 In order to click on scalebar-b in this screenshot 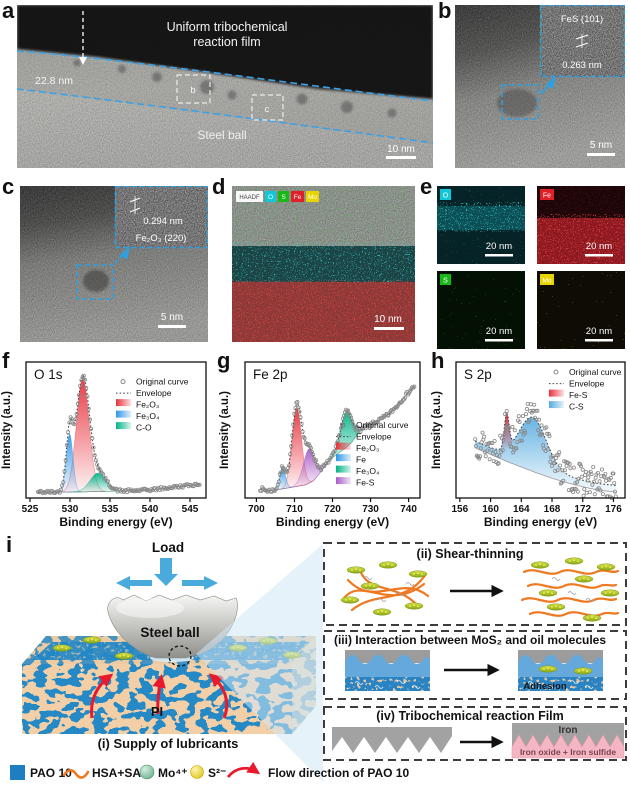, I will do `click(601, 154)`.